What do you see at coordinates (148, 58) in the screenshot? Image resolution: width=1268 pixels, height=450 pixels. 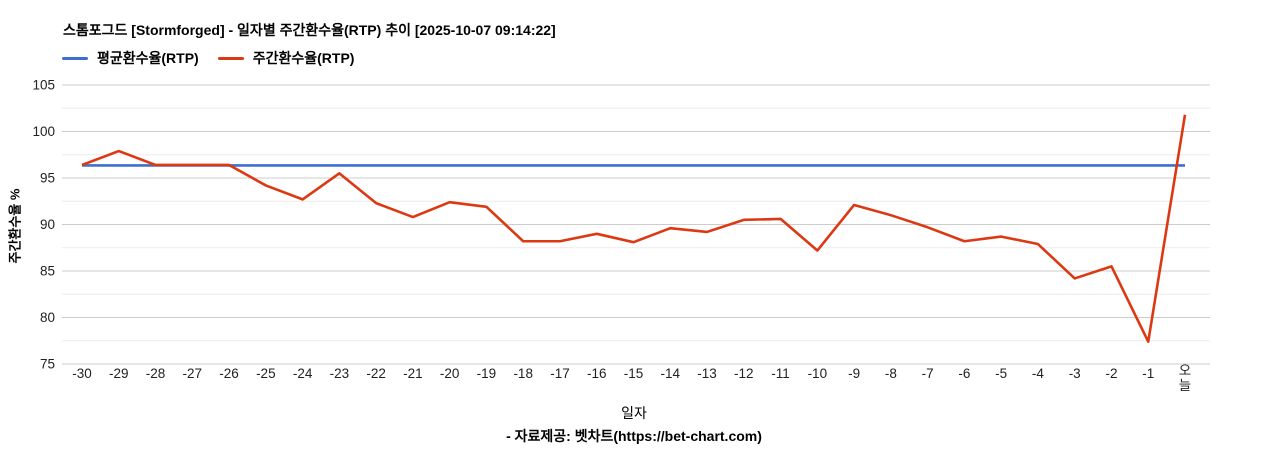 I see `legend-label-average: 평균환수율(RTP)` at bounding box center [148, 58].